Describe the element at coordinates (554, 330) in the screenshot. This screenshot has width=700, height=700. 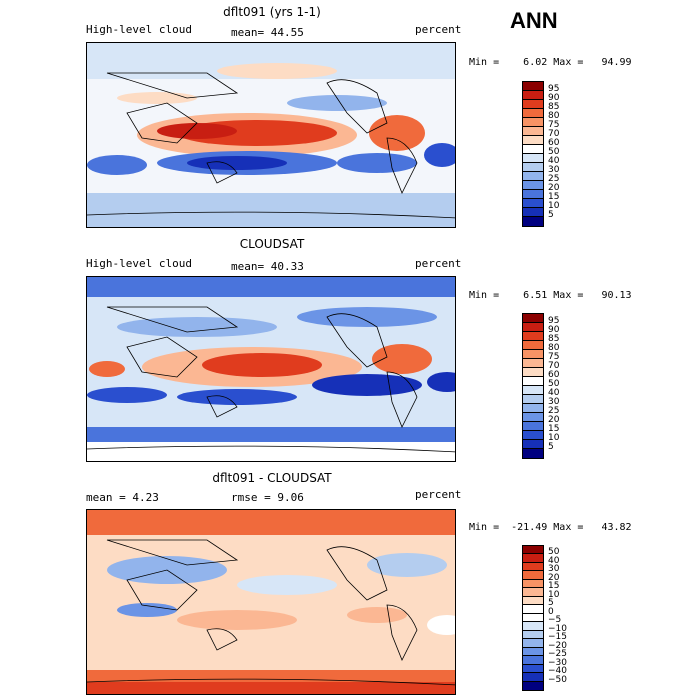
I see `colorbar-tick-label: 90` at that location.